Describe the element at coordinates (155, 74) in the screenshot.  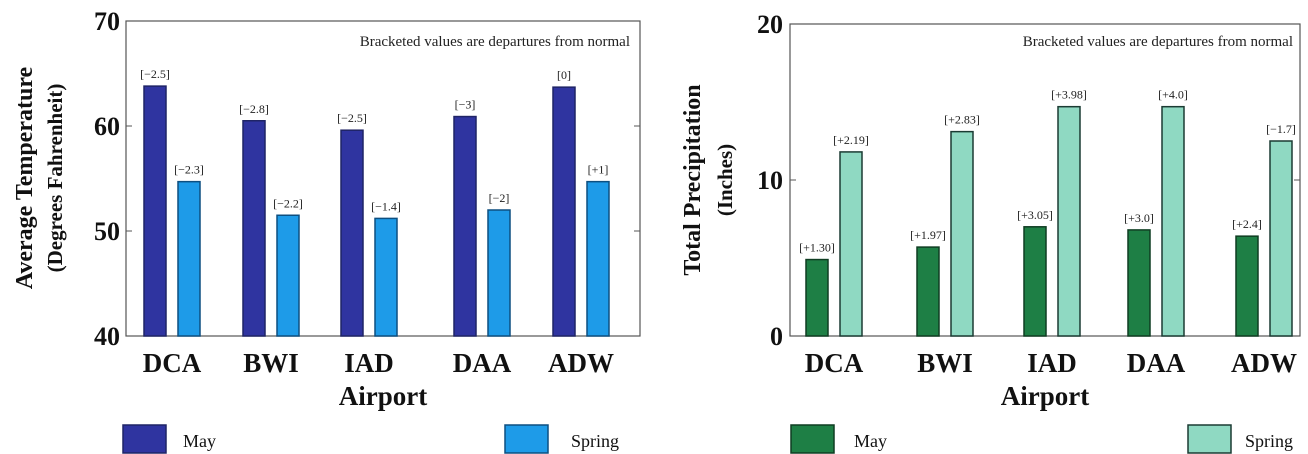
I see `chart1-data-label-may-dca: [−2.5]` at that location.